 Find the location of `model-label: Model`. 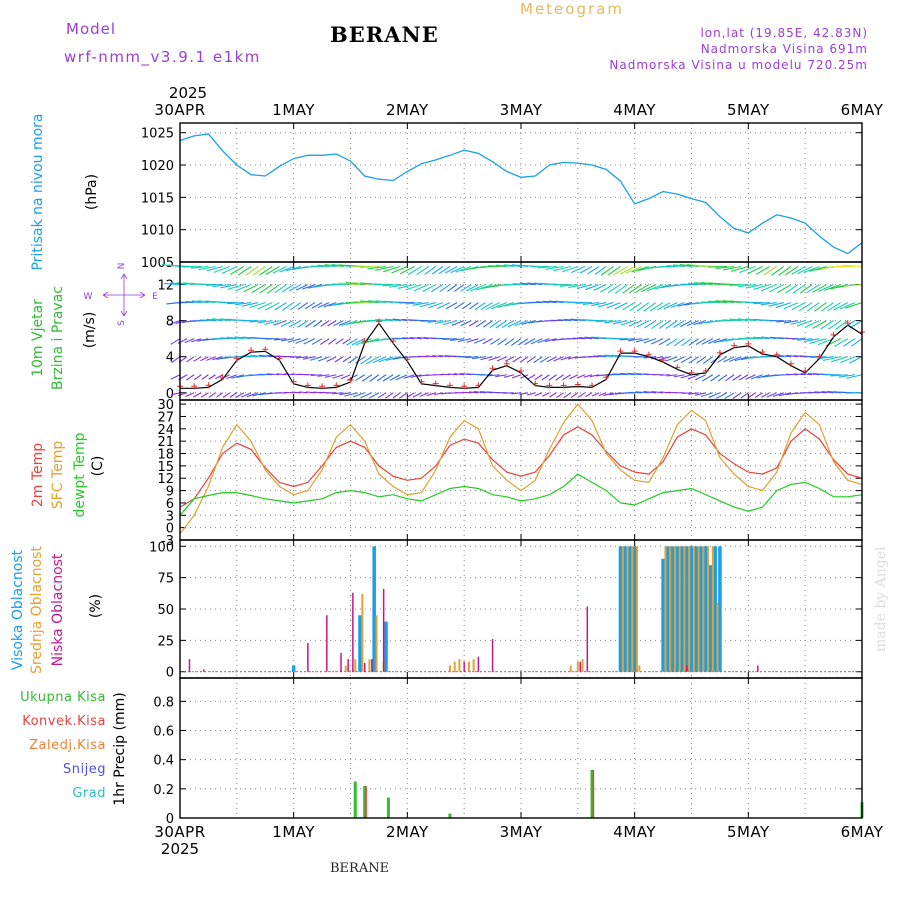

model-label: Model is located at coordinates (91, 29).